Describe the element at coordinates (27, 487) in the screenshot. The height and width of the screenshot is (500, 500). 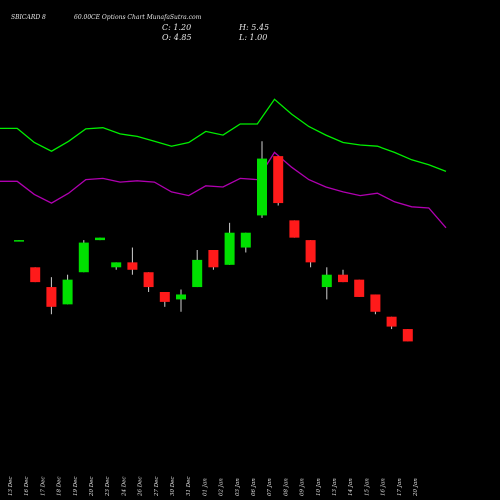
I see `x-tick-label: 16 Dec` at that location.